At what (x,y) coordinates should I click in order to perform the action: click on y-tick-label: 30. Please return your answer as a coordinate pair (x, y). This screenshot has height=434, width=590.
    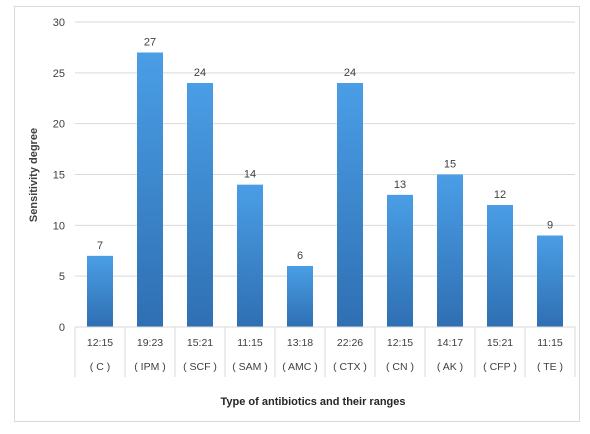
    Looking at the image, I should click on (59, 23).